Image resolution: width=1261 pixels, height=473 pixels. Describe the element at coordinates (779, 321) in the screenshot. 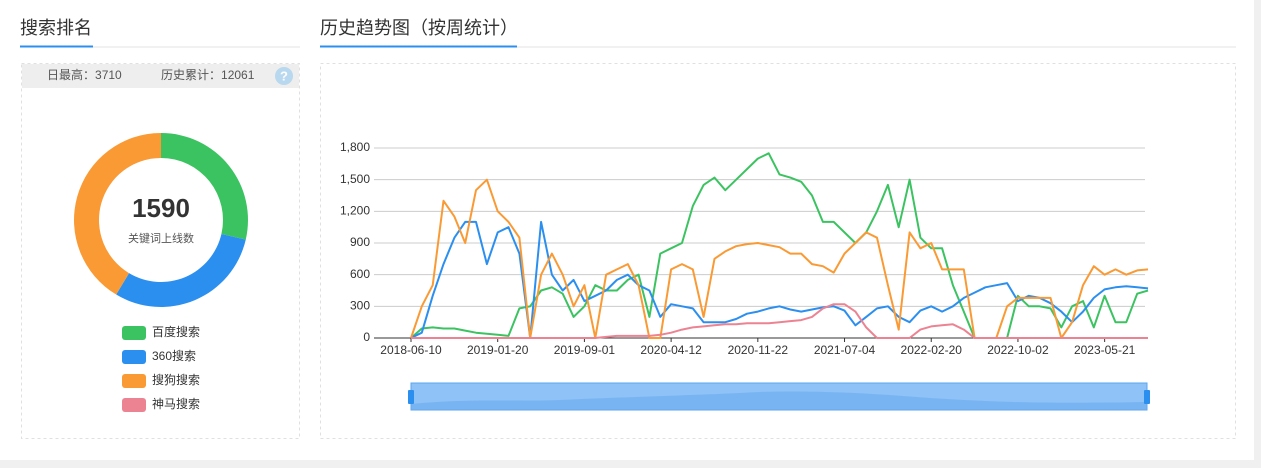

I see `series-line` at that location.